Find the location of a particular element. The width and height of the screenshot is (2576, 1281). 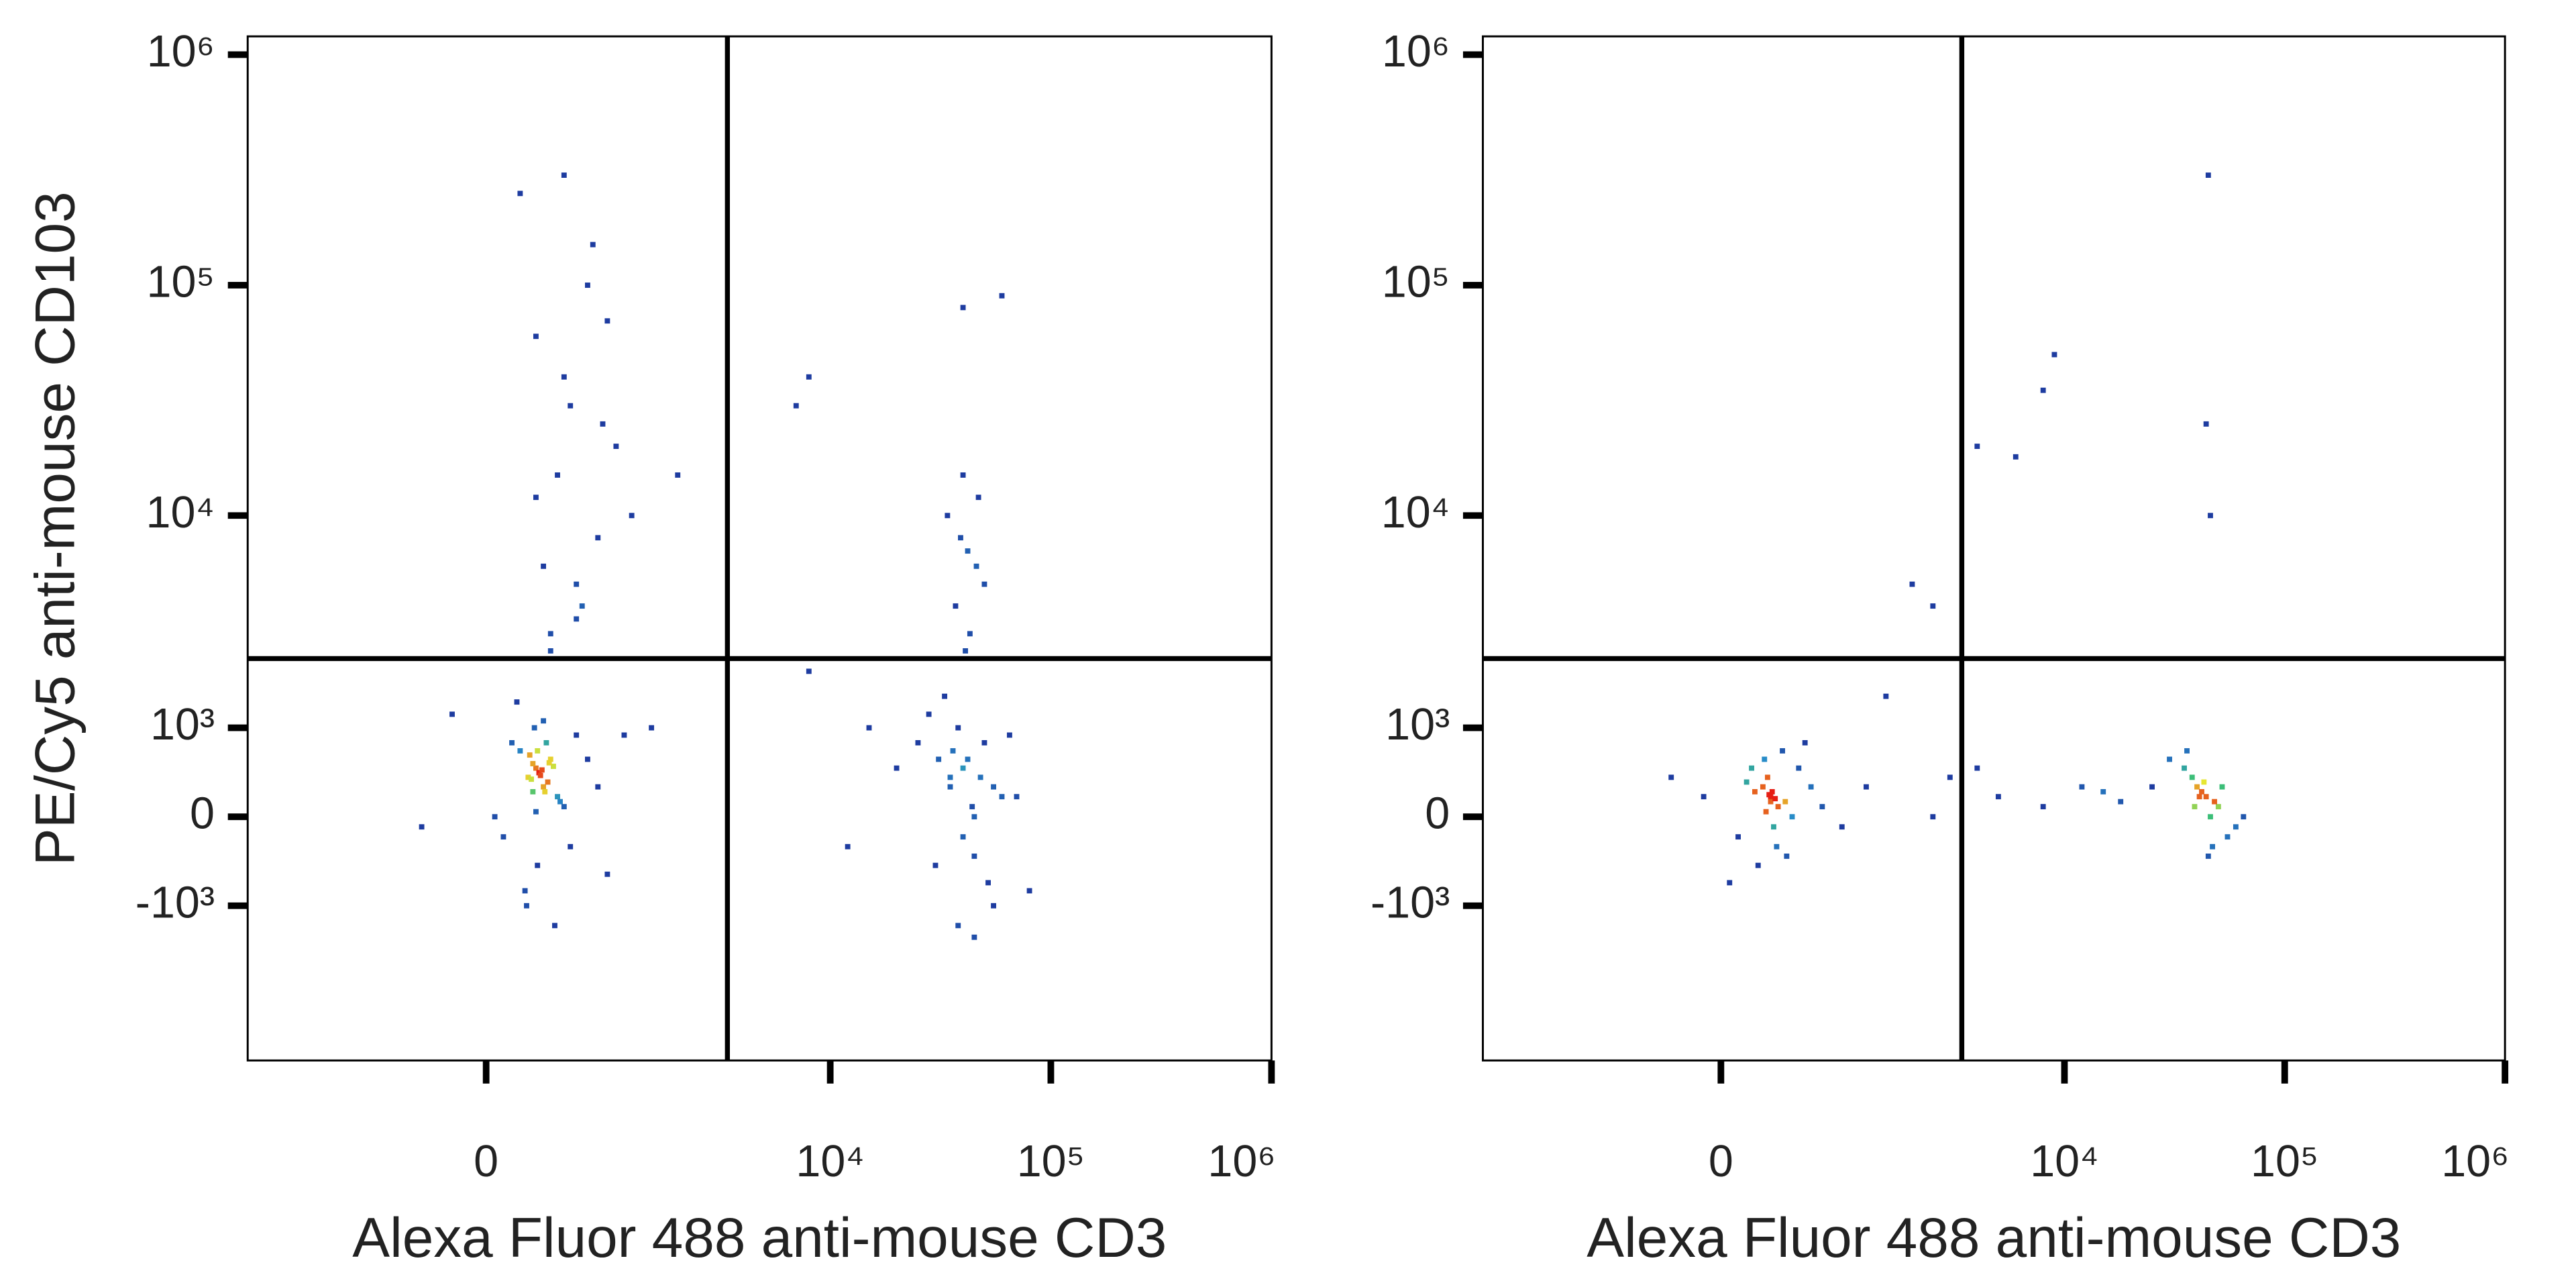

y-tick-label: -10³ is located at coordinates (1410, 902).